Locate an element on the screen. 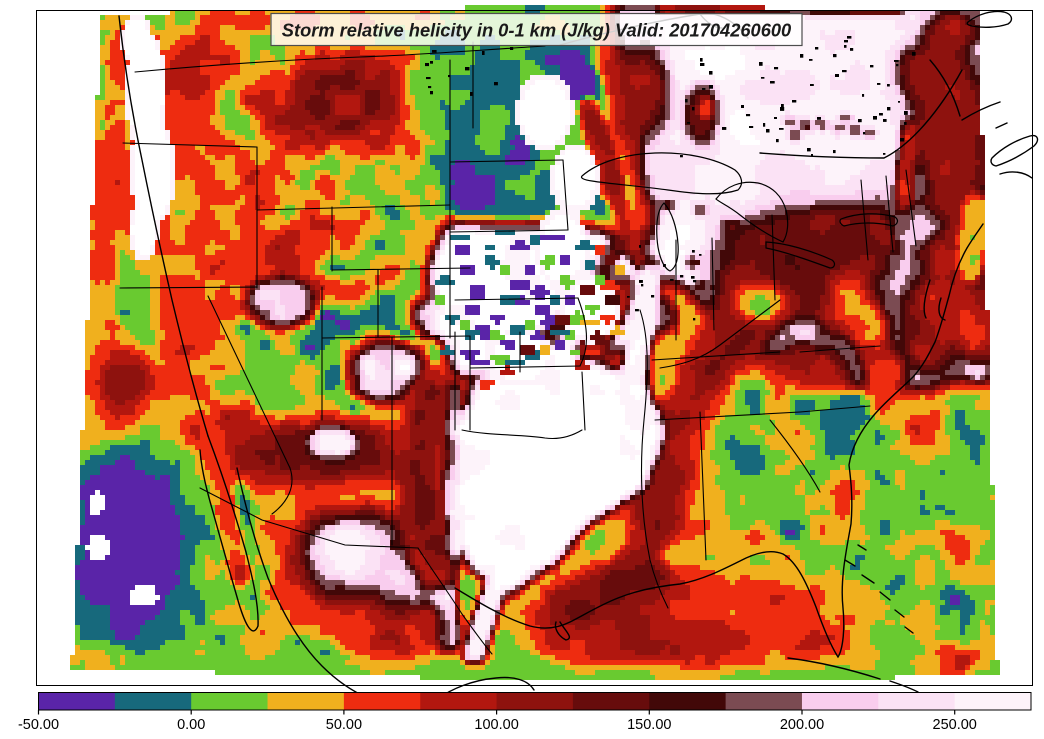  svg-text: 150.00 is located at coordinates (649, 725).